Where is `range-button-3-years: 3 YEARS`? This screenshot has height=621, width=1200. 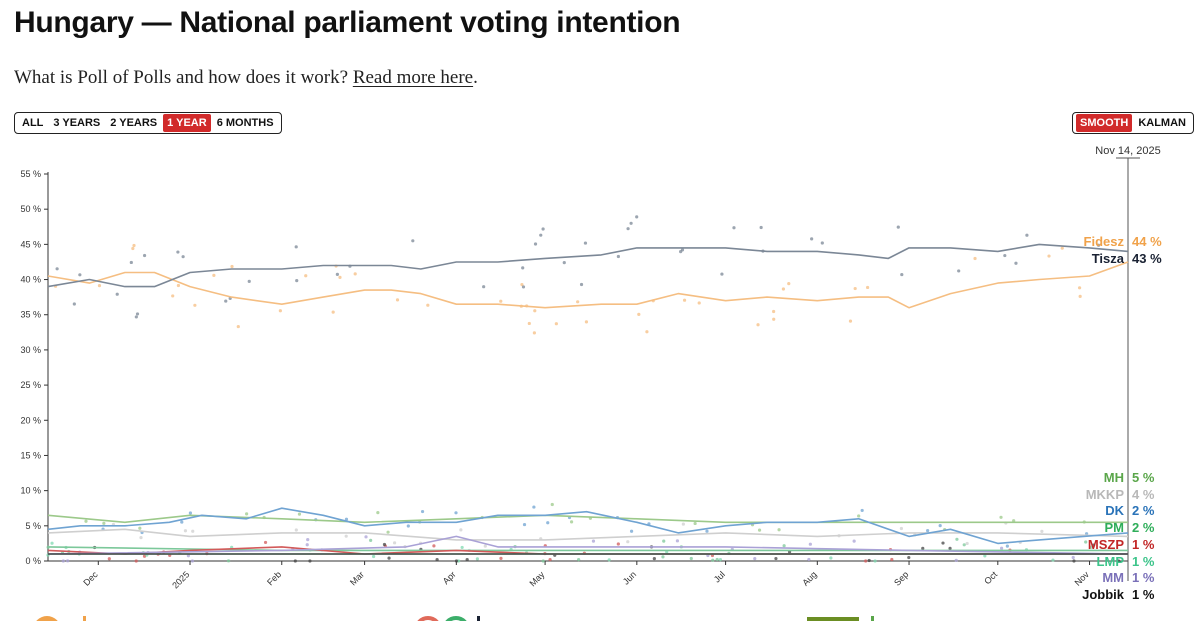
range-button-3-years: 3 YEARS is located at coordinates (77, 123).